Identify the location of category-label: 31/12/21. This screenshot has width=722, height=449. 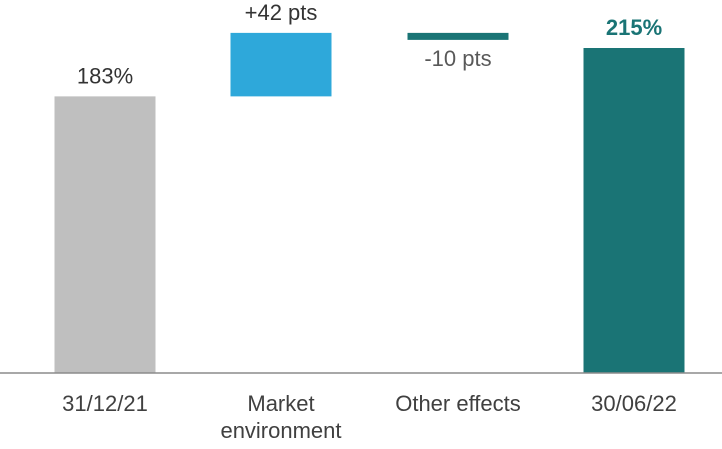
(105, 403).